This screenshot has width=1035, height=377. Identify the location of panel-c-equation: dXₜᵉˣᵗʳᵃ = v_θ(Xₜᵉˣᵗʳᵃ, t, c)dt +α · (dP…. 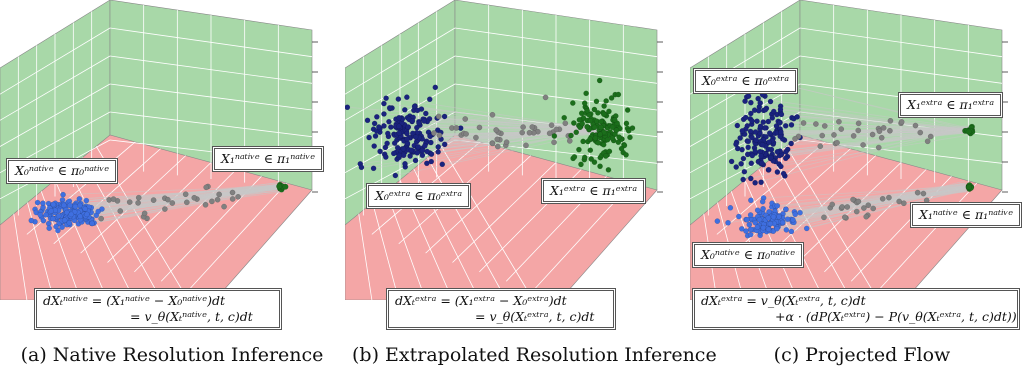
(856, 309).